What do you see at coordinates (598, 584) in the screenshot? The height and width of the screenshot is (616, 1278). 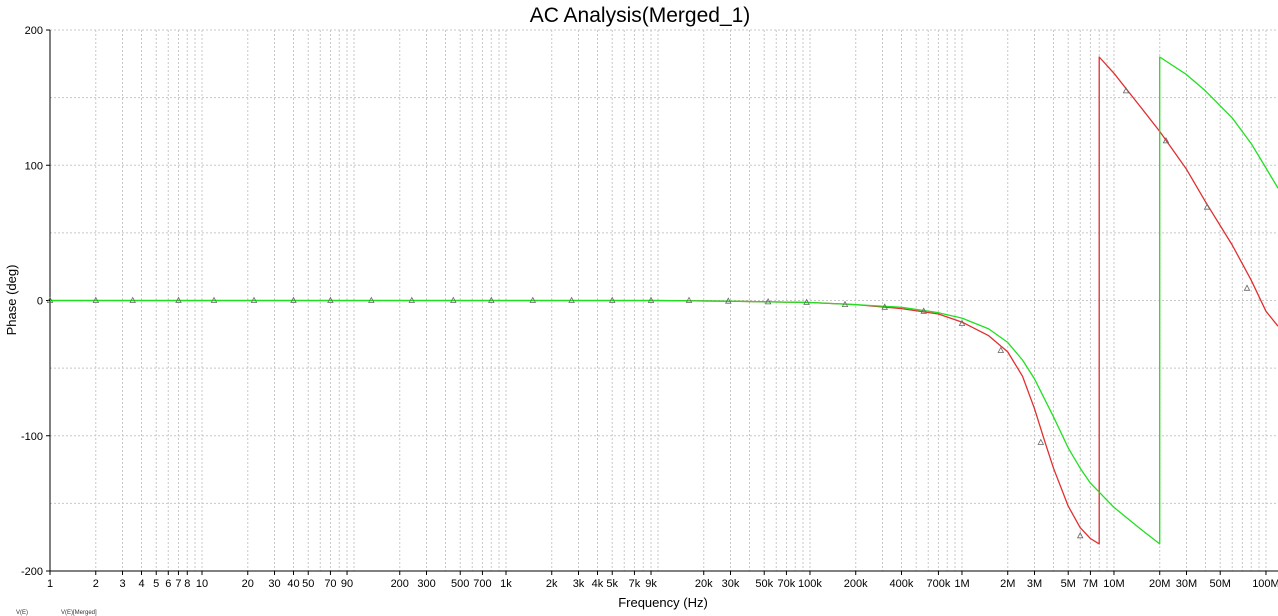 I see `x-tick-label: 4k` at bounding box center [598, 584].